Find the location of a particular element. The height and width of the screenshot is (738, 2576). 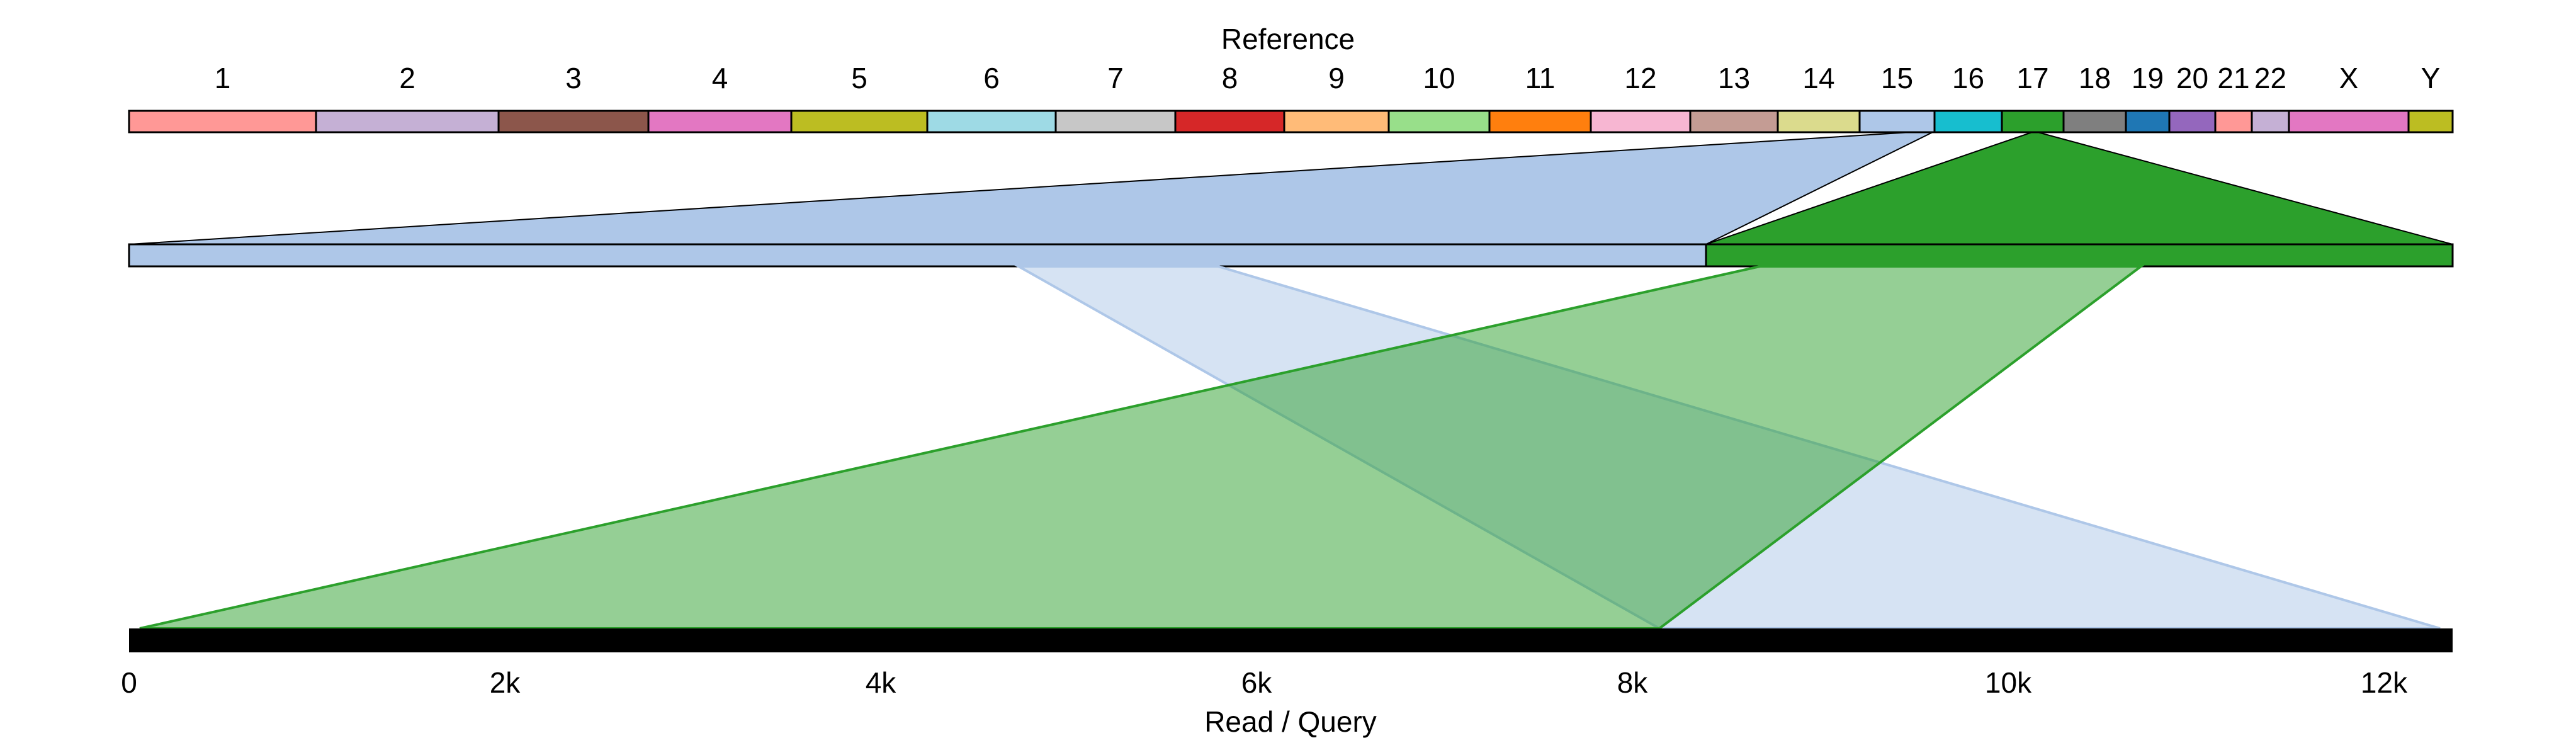

reference-chromosome-bar is located at coordinates (1291, 121).